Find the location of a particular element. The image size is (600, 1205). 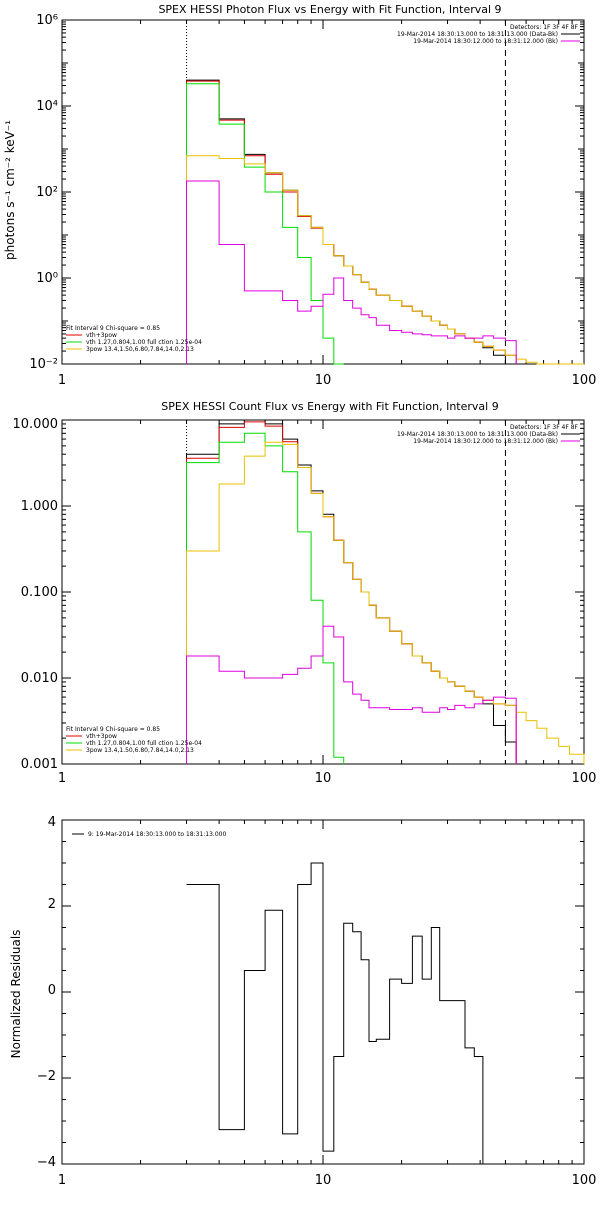

photon-flux-y-tick-label: 10⁰ is located at coordinates (47, 278).